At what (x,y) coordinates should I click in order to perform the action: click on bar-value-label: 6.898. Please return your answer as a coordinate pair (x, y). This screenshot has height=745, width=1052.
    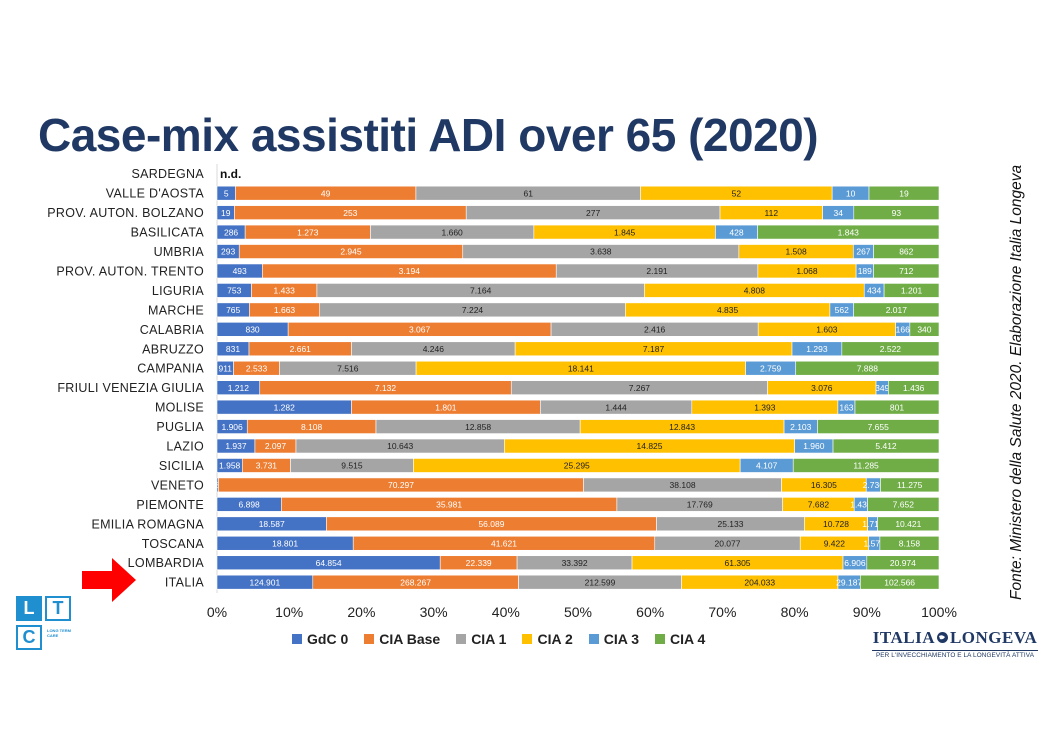
    Looking at the image, I should click on (250, 505).